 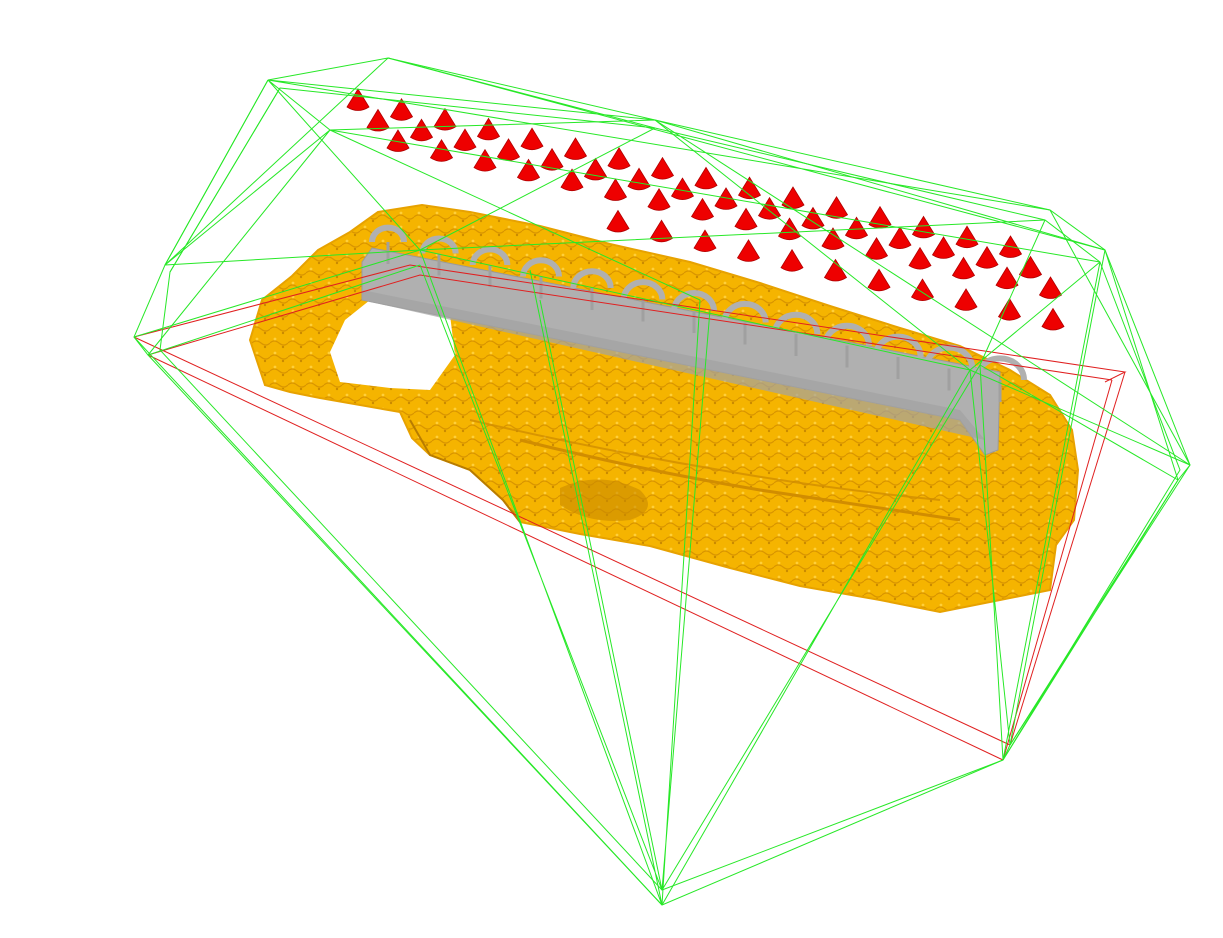 I want to click on terrain-road, so click(x=740, y=480).